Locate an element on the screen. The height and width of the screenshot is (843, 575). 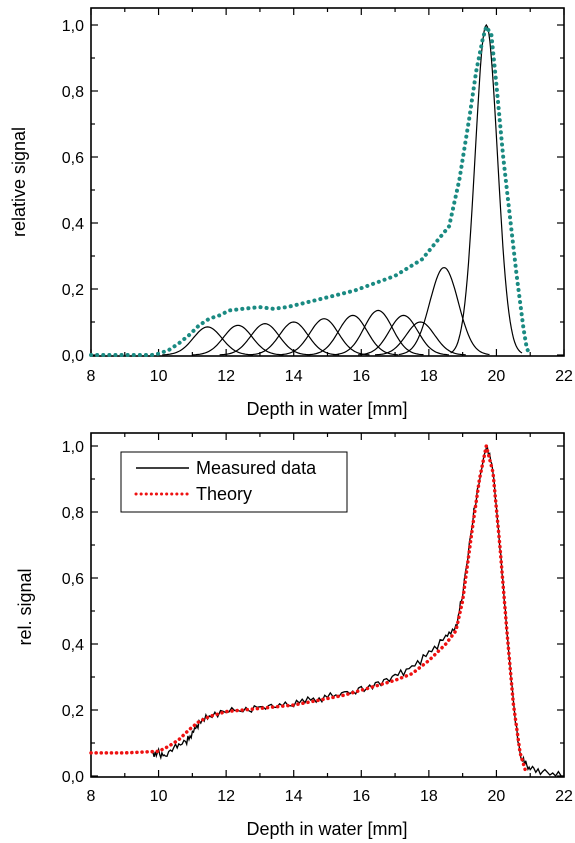
top-y-axis-title: relative signal is located at coordinates (19, 182).